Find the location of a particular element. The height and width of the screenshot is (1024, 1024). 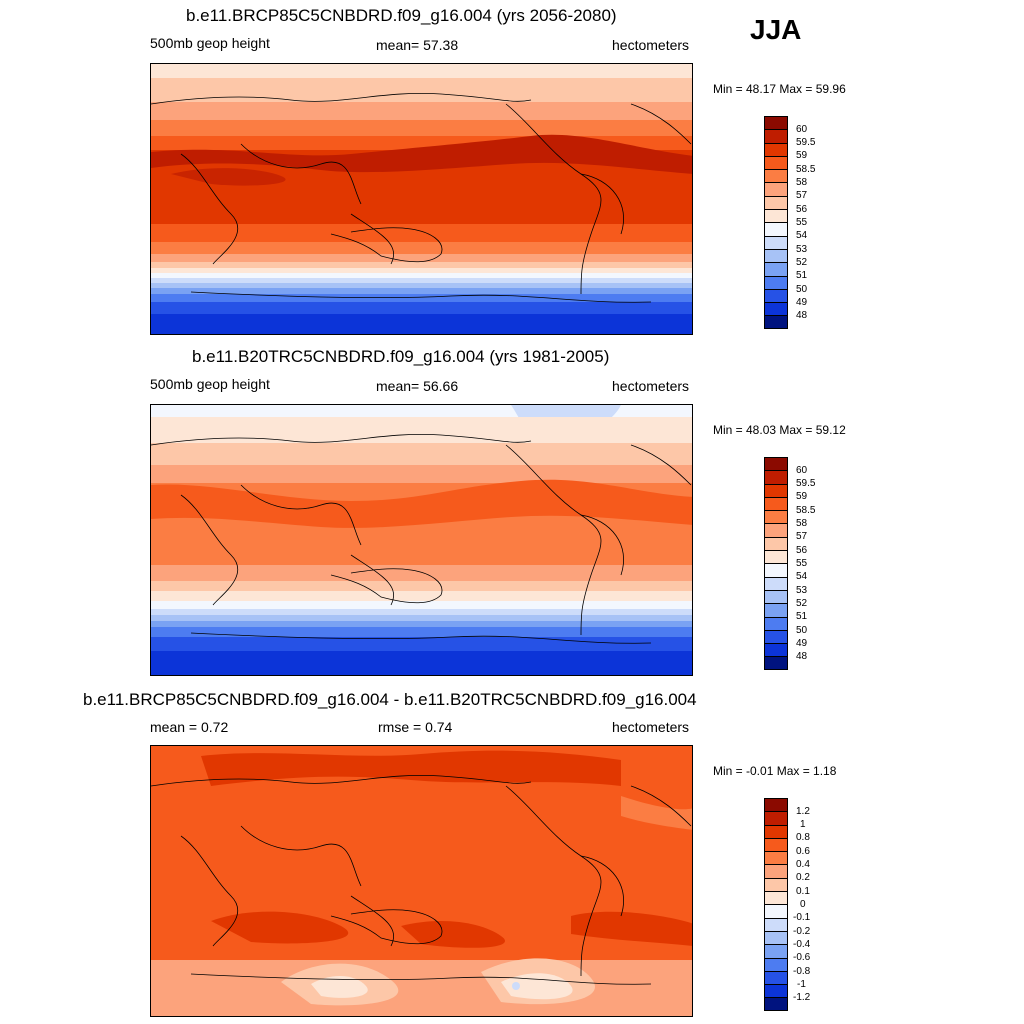

colorbar-tick-label: -0.2 is located at coordinates (802, 931).